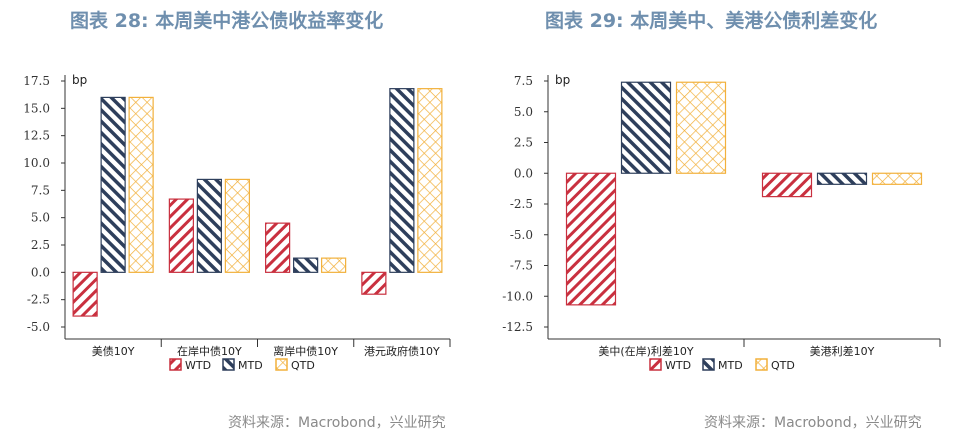  I want to click on y-tick-label: 10.0, so click(36, 163).